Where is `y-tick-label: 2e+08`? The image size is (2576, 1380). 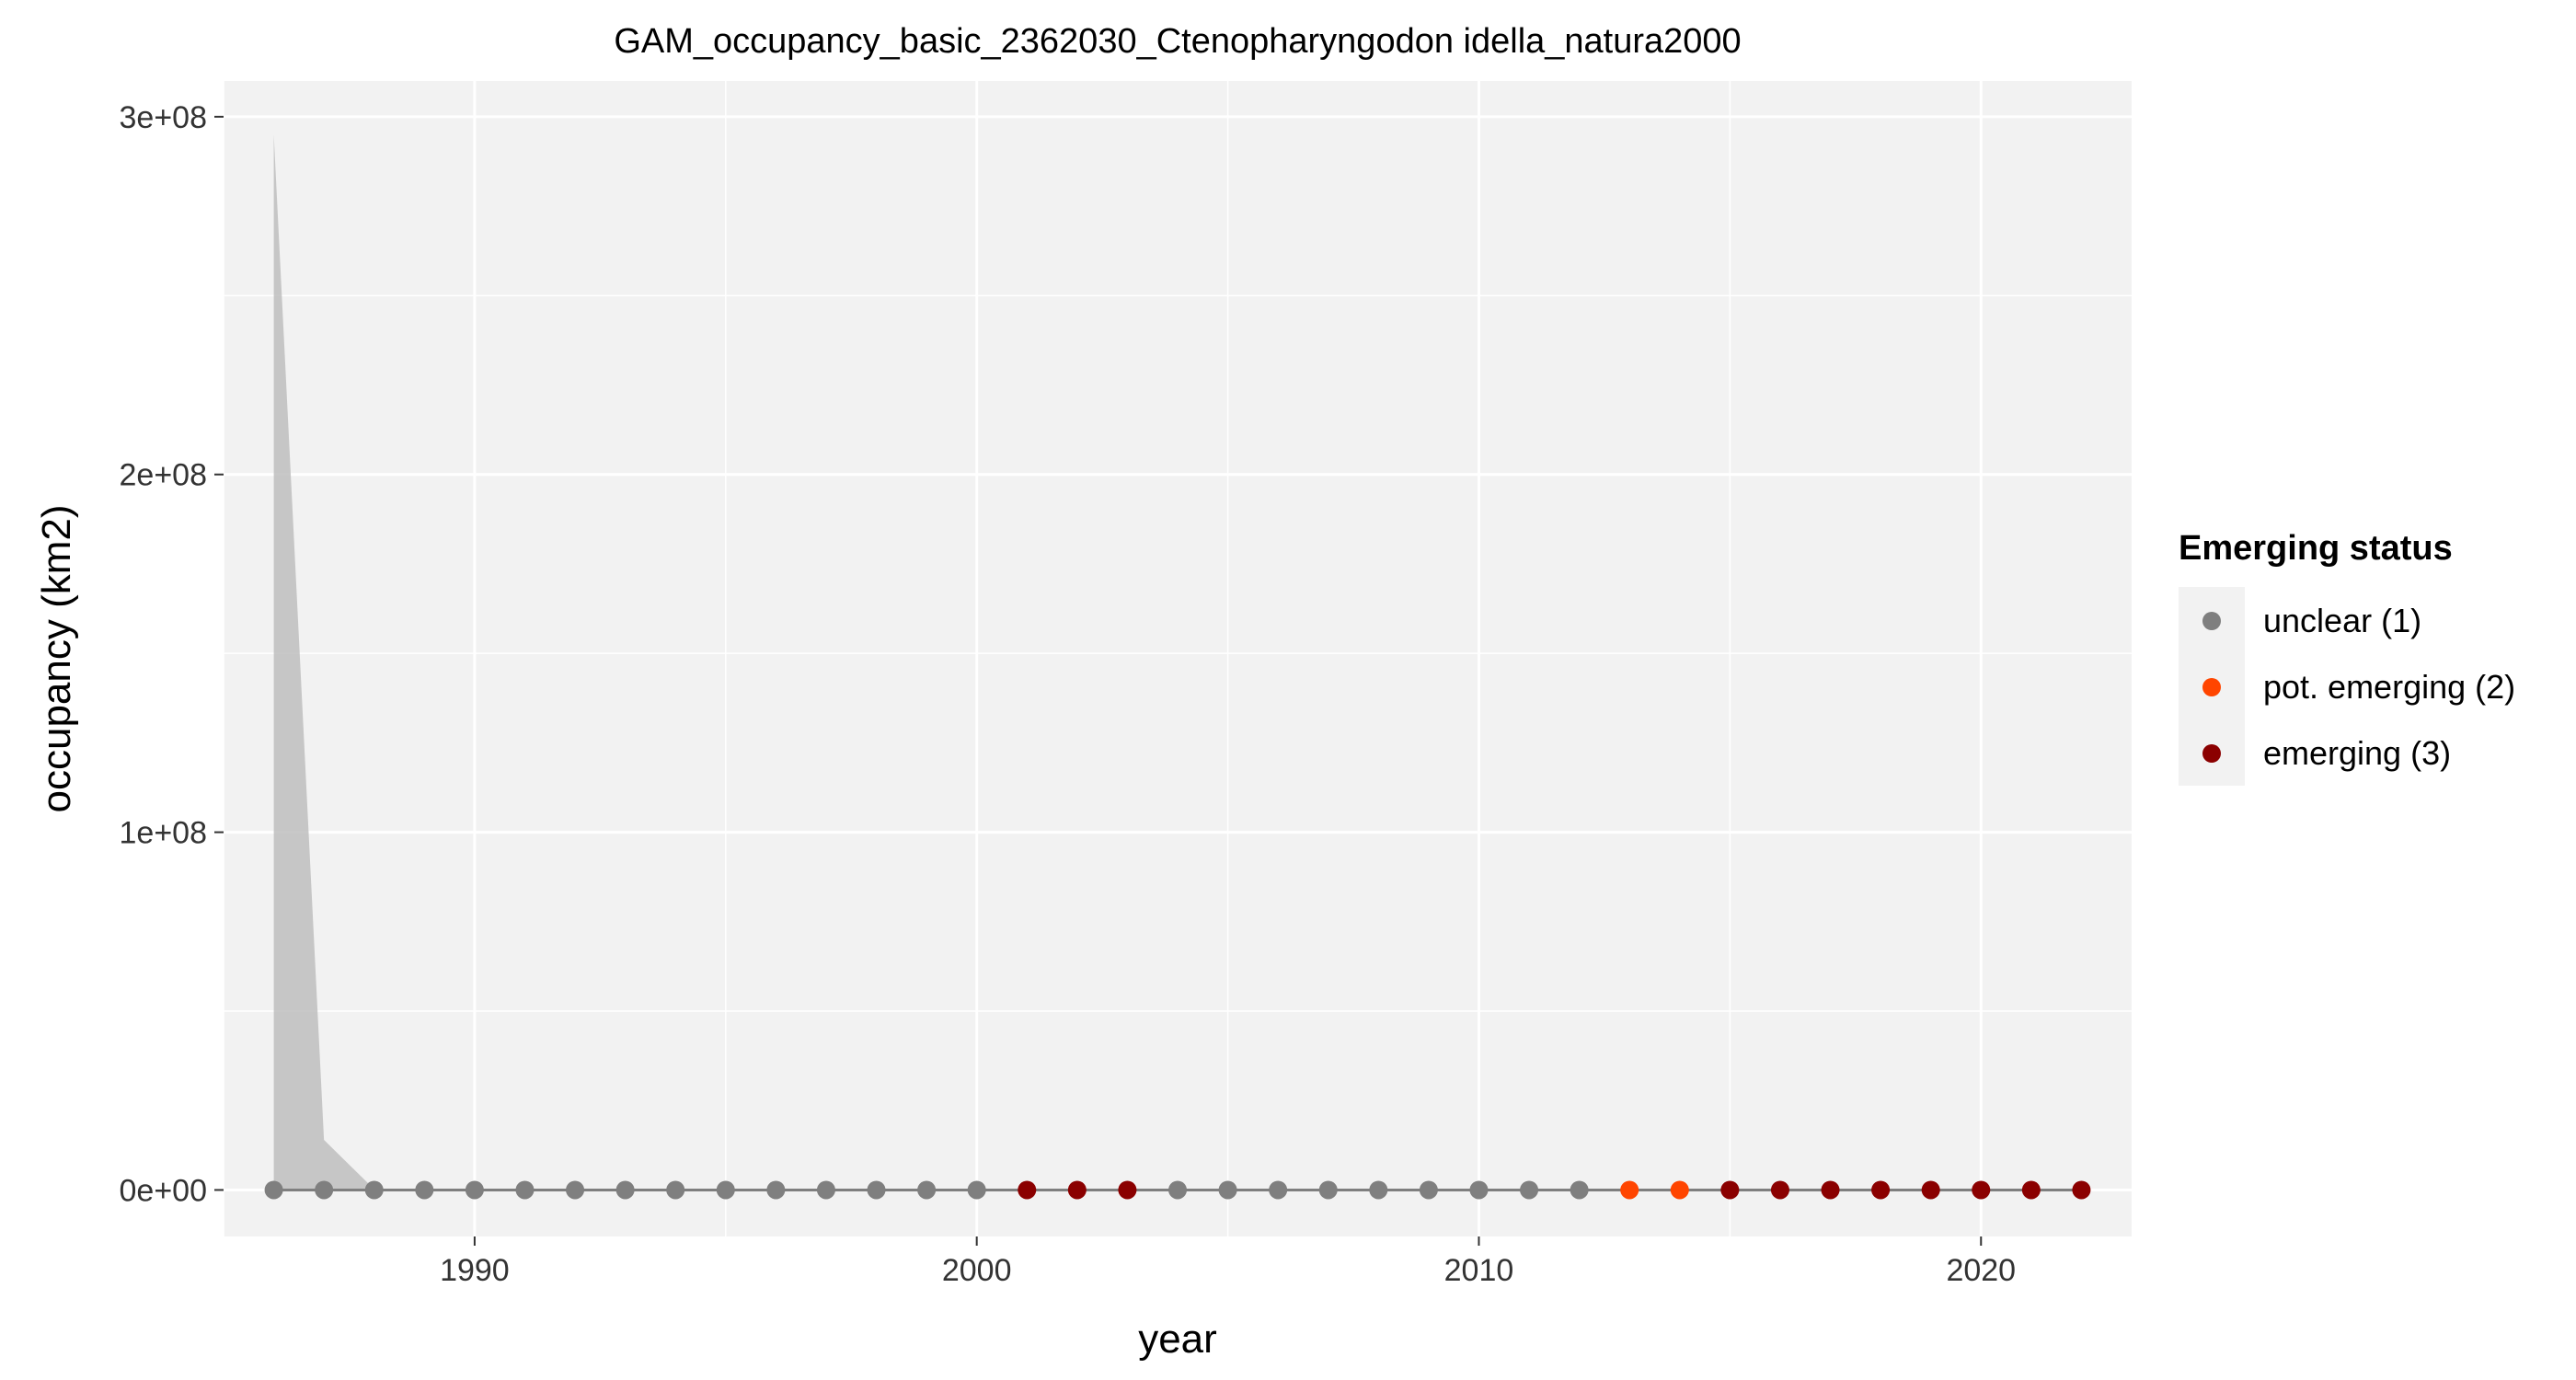
y-tick-label: 2e+08 is located at coordinates (164, 475).